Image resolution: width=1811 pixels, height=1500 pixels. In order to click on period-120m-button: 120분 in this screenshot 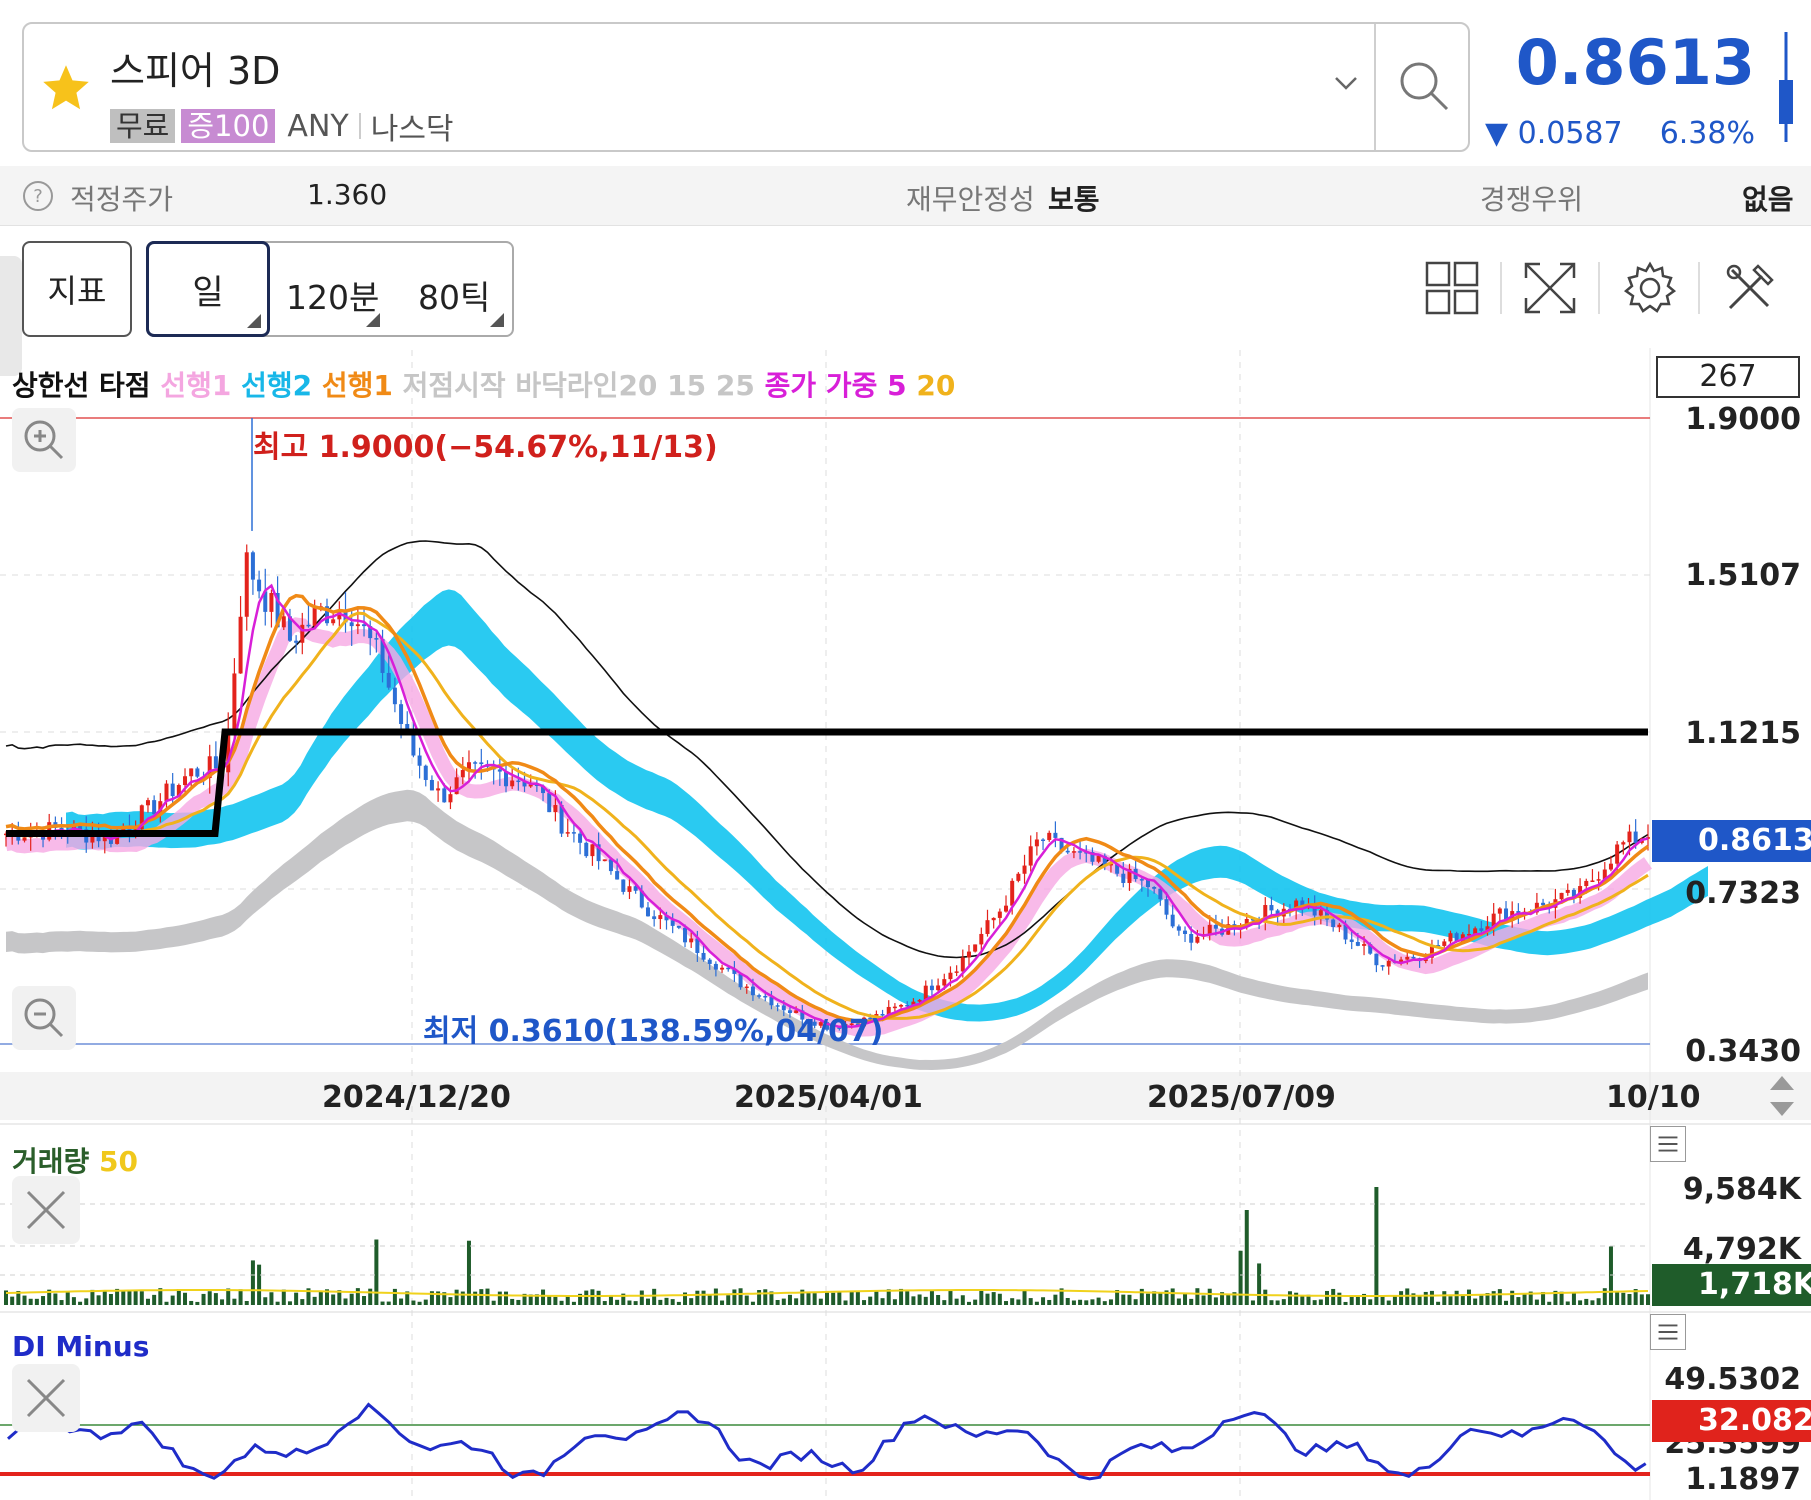, I will do `click(333, 297)`.